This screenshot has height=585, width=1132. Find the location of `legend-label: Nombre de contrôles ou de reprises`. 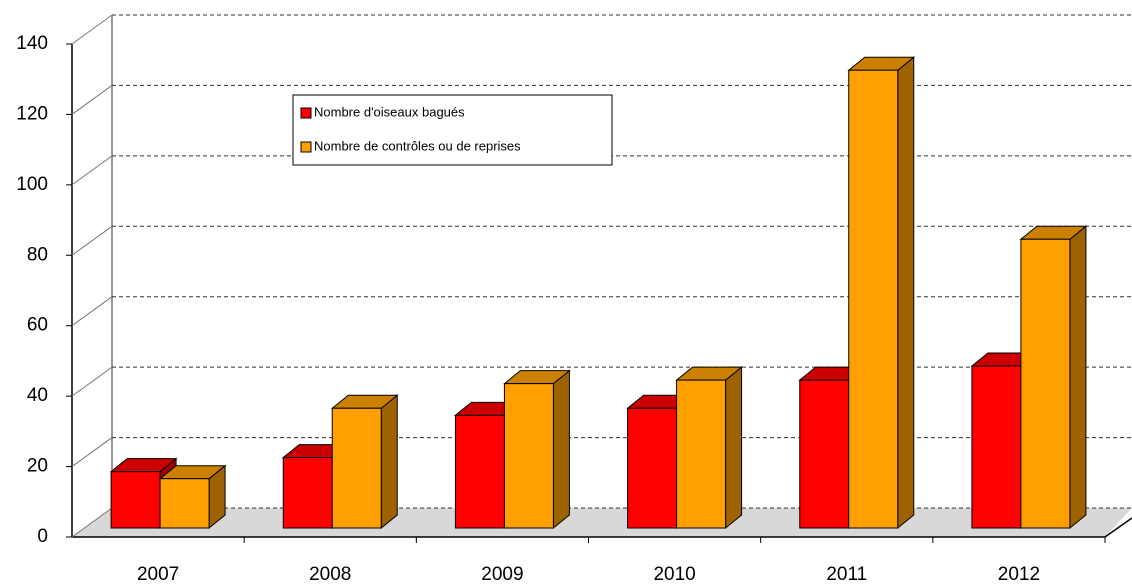

legend-label: Nombre de contrôles ou de reprises is located at coordinates (417, 145).